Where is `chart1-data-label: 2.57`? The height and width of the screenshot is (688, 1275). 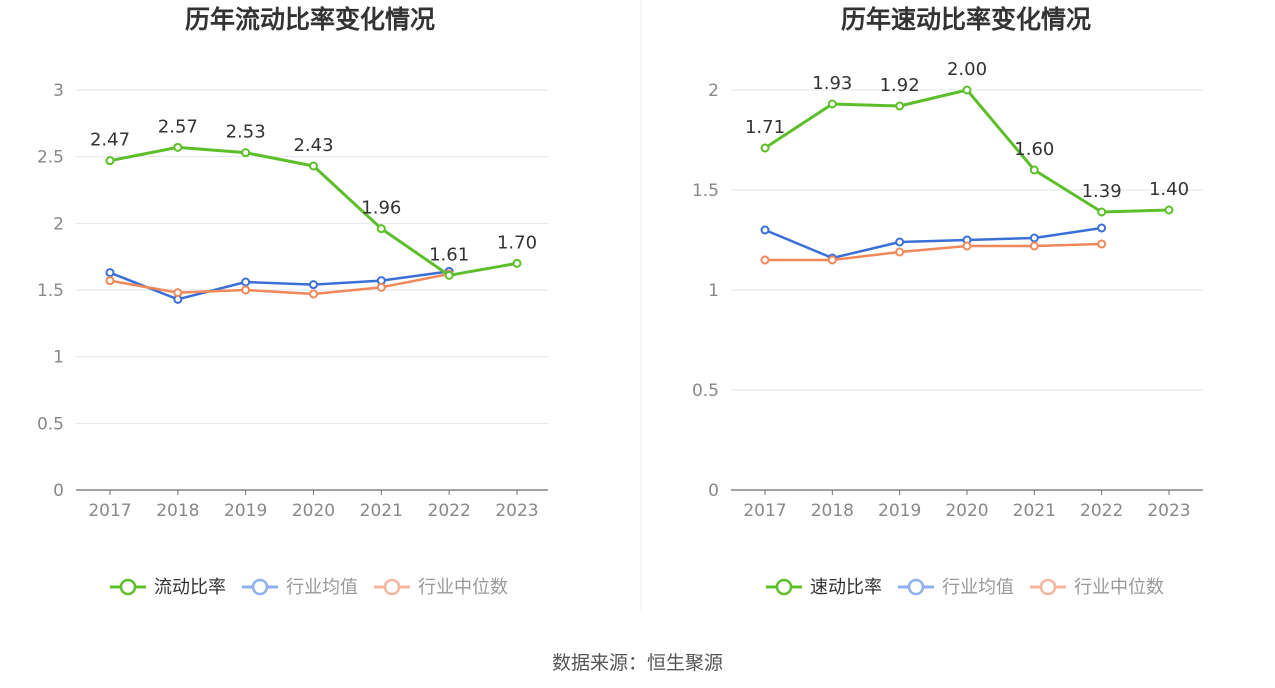
chart1-data-label: 2.57 is located at coordinates (178, 126).